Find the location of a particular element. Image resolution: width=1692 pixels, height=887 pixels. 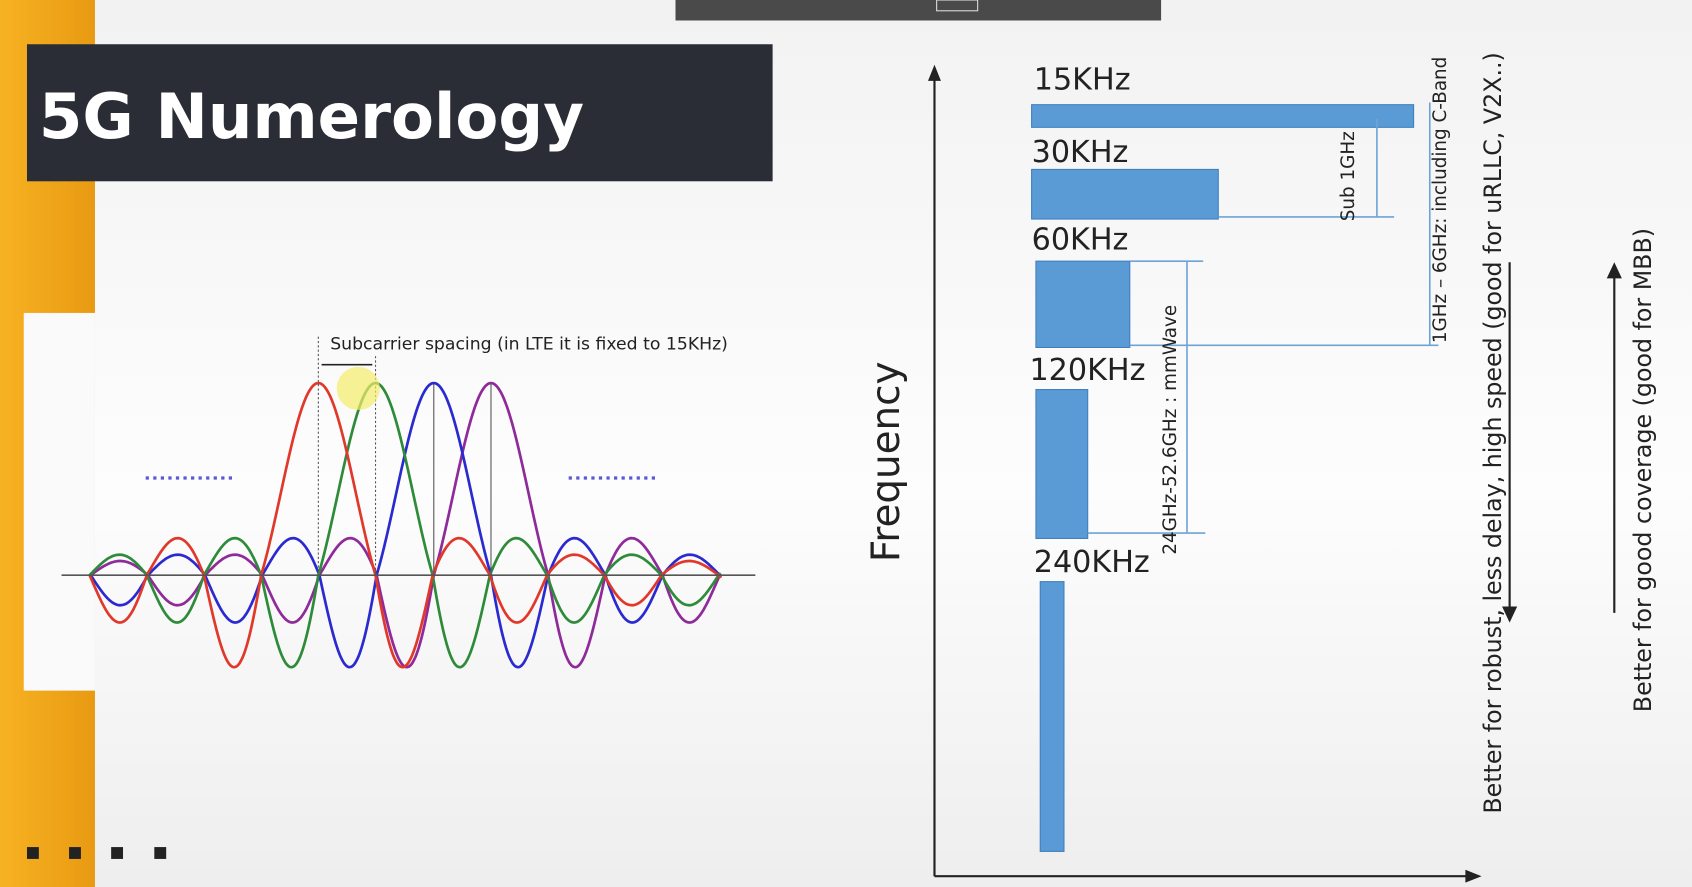

subcarrier-wave is located at coordinates (405, 525).